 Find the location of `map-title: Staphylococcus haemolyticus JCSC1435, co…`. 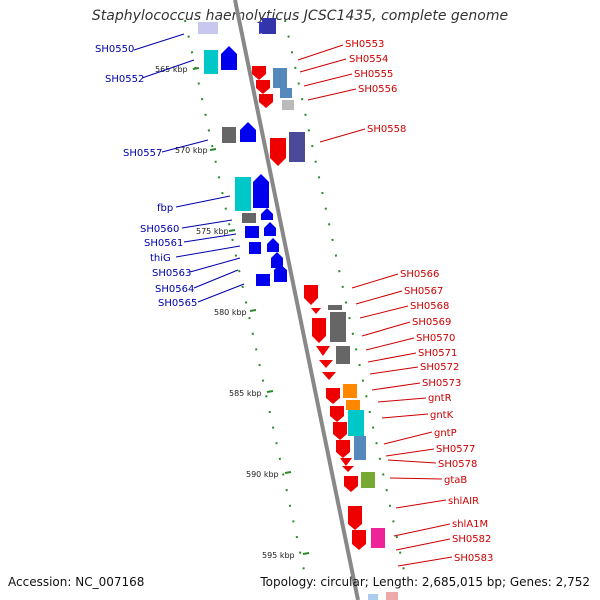

map-title: Staphylococcus haemolyticus JCSC1435, co… is located at coordinates (300, 16).